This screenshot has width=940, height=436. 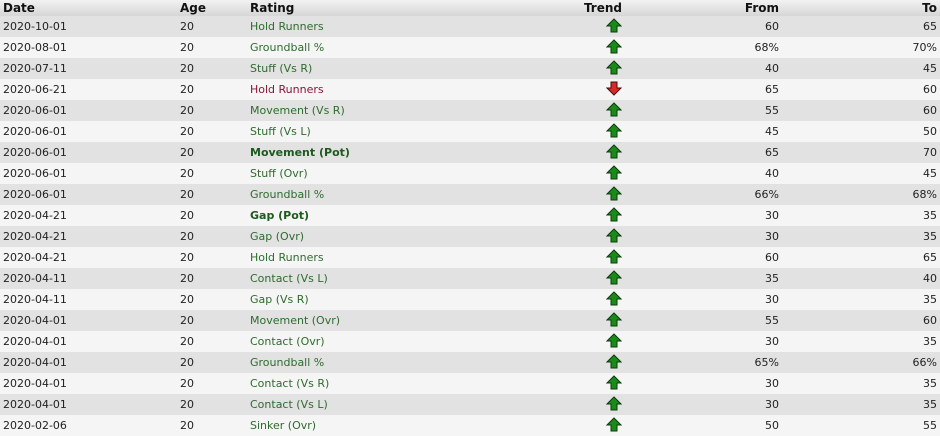 I want to click on date-cell: 2020-08-01, so click(x=88, y=47).